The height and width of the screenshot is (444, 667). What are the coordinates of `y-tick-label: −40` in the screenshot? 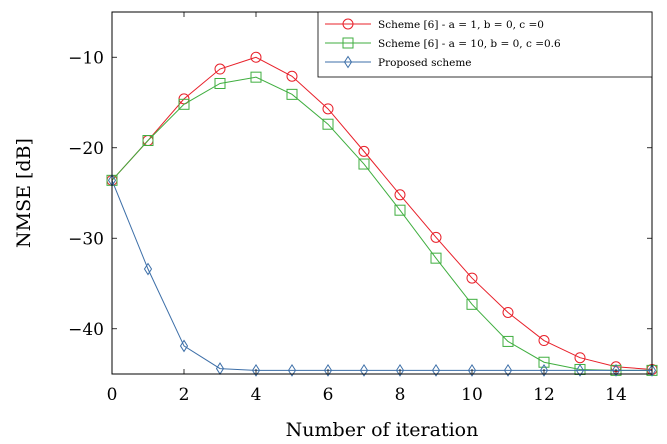 It's located at (86, 330).